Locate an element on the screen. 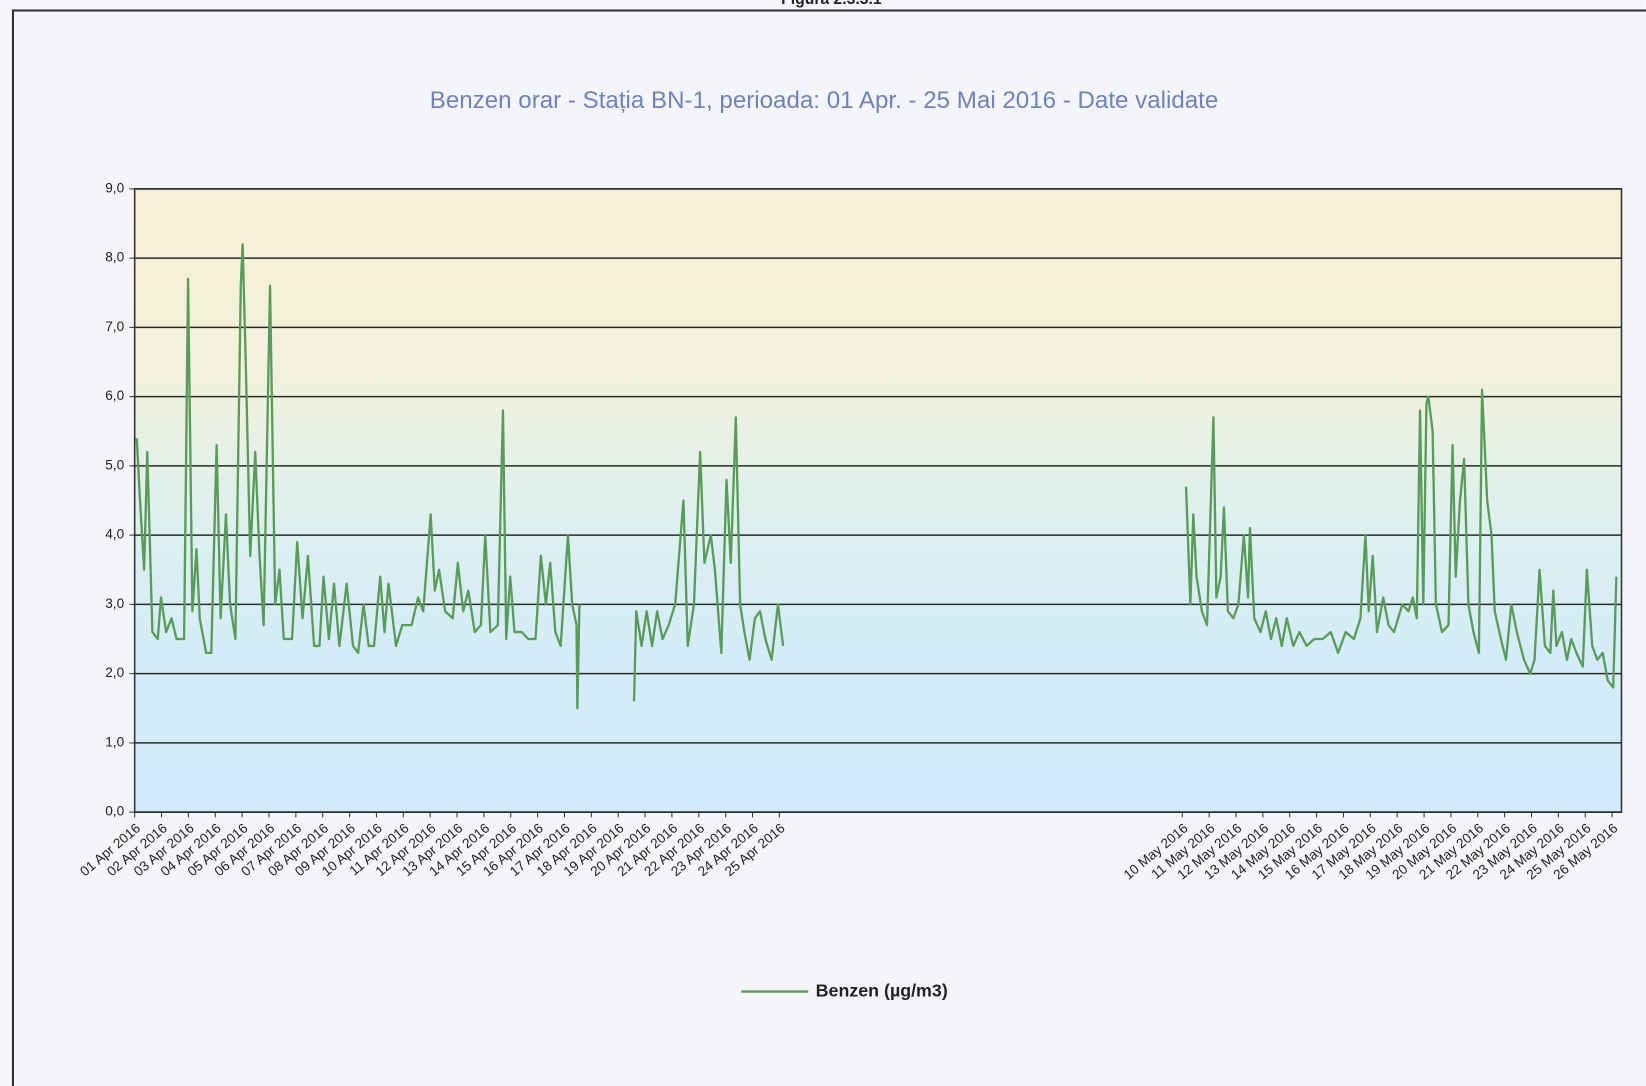 The image size is (1646, 1086). y-tick-label: 2,0 is located at coordinates (114, 672).